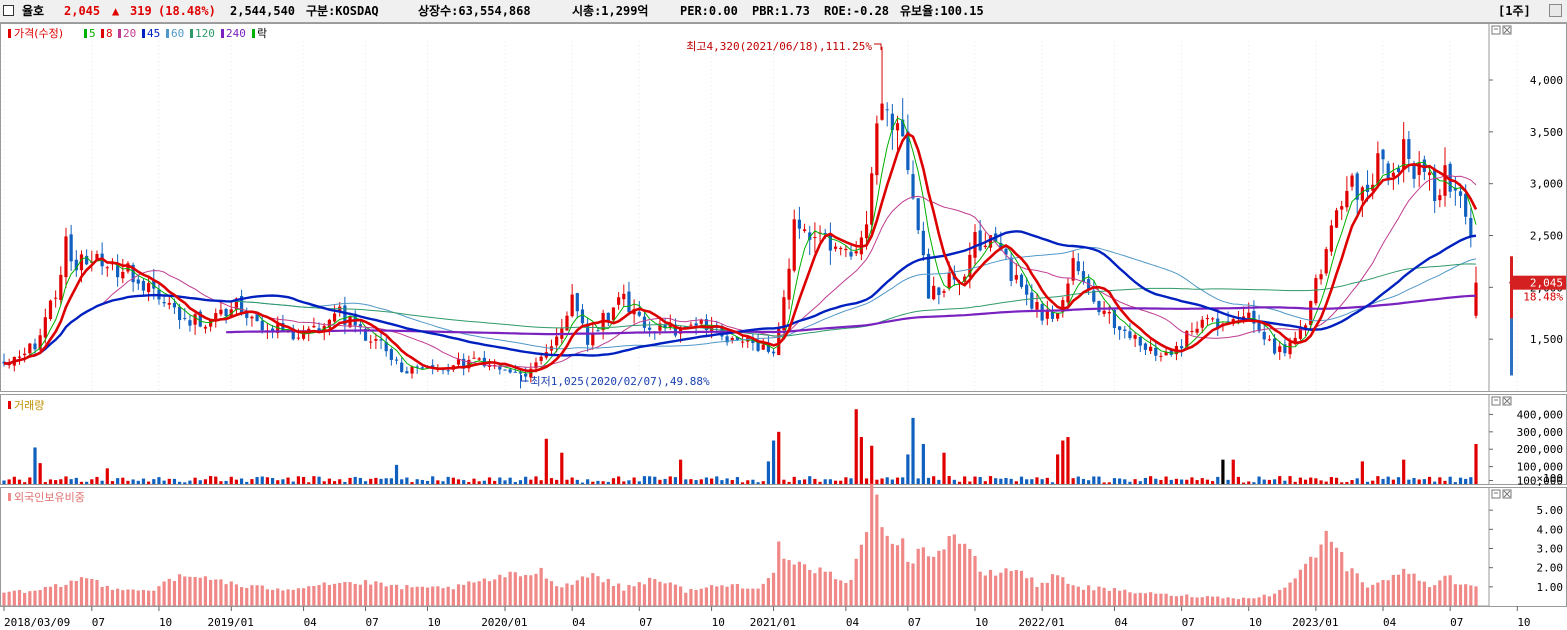  Describe the element at coordinates (718, 622) in the screenshot. I see `x-axis-label: 10` at that location.